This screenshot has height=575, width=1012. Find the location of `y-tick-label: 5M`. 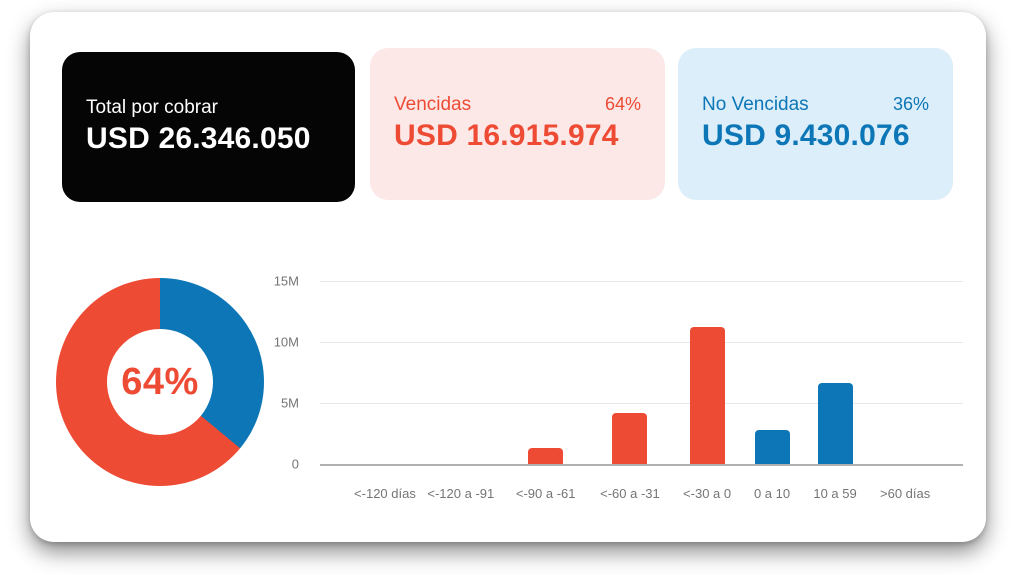

y-tick-label: 5M is located at coordinates (289, 403).